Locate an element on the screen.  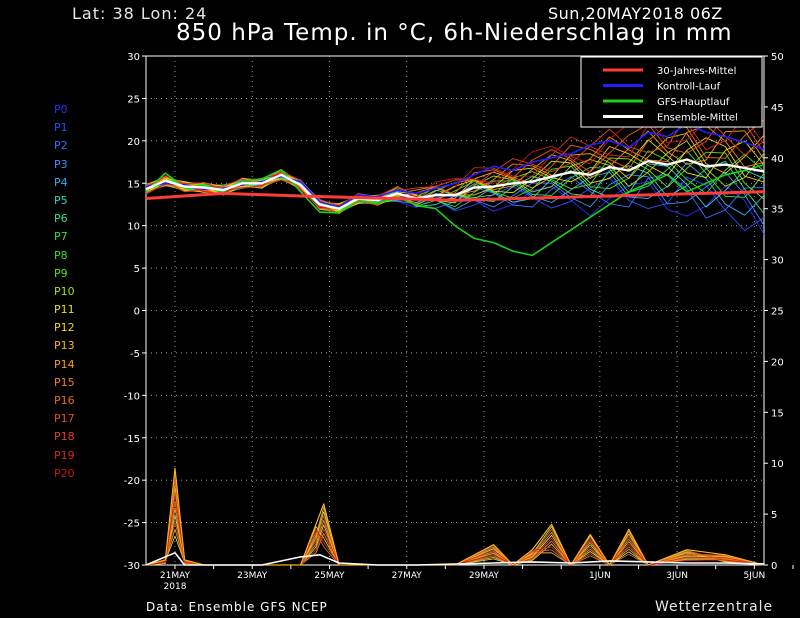
member-label-p12: P12 is located at coordinates (64, 328).